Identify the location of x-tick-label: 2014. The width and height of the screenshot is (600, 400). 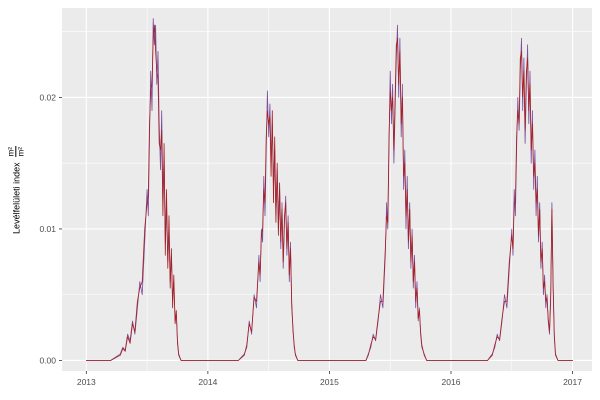
(207, 382).